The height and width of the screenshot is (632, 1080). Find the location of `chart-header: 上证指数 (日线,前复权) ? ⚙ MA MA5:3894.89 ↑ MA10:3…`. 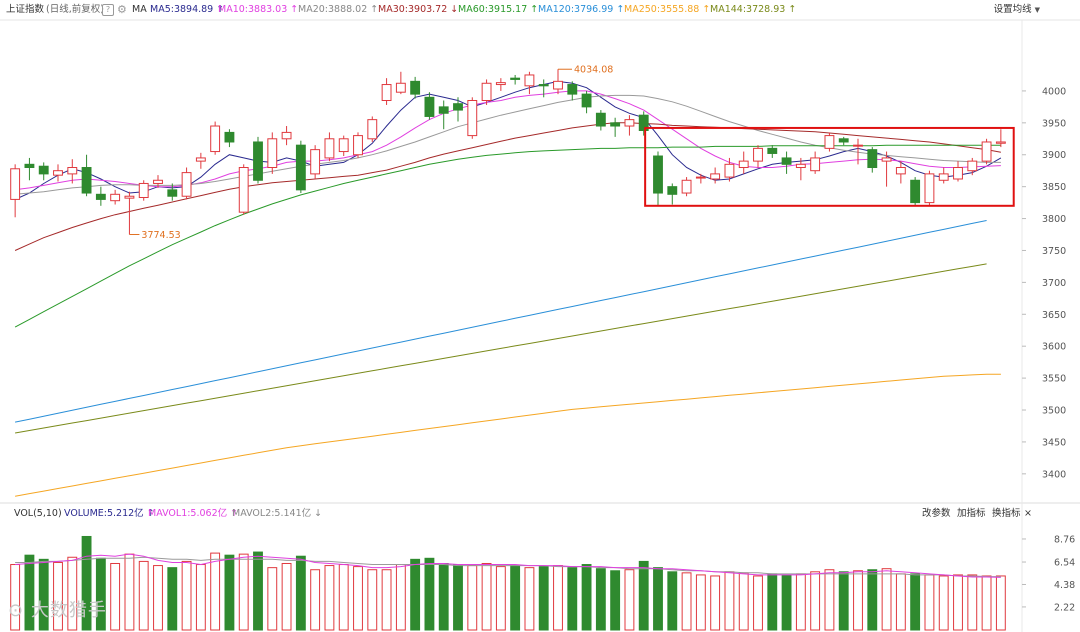

chart-header: 上证指数 (日线,前复权) ? ⚙ MA MA5:3894.89 ↑ MA10:3… is located at coordinates (540, 10).